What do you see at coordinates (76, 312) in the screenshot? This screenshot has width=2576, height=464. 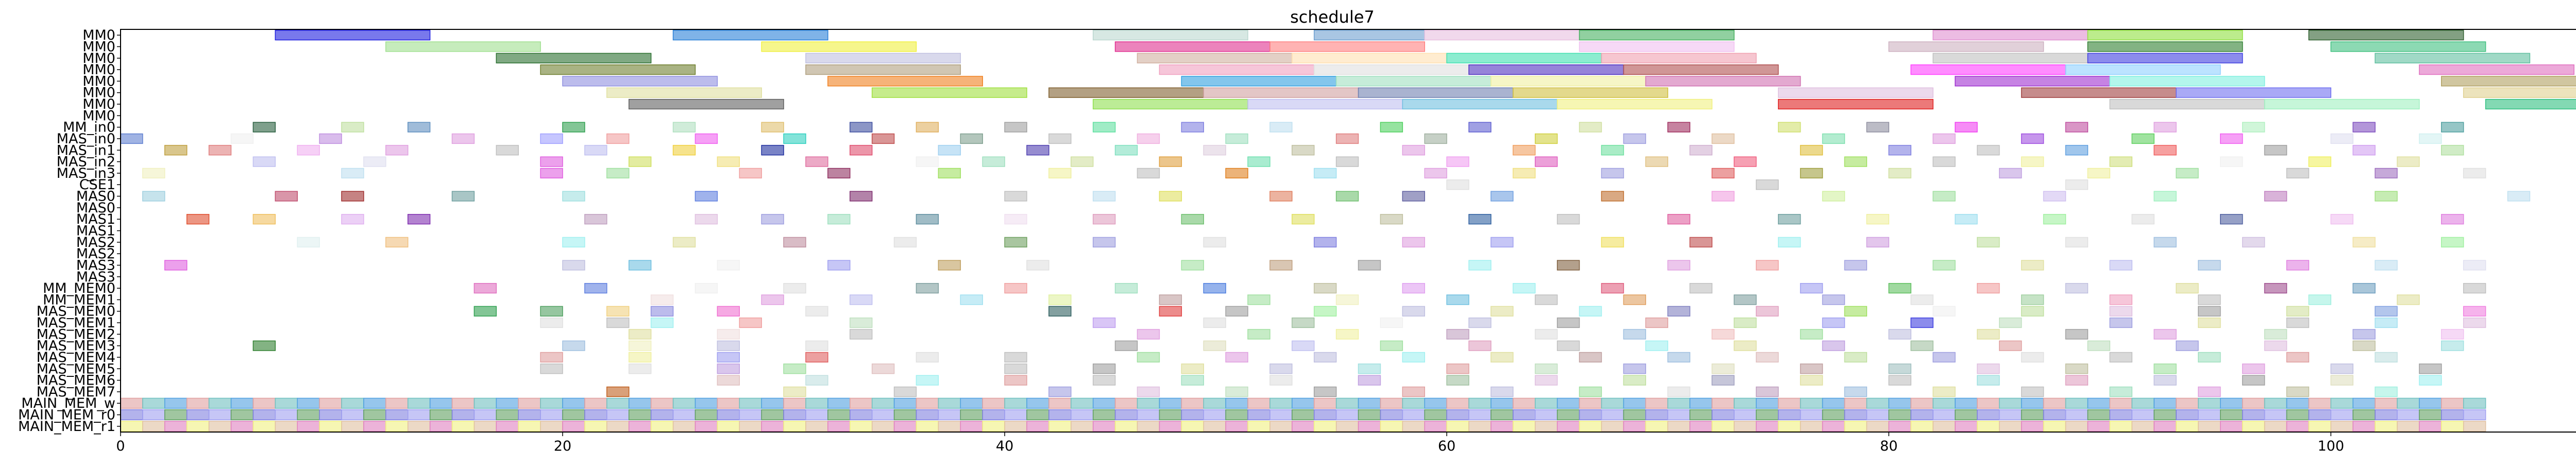 I see `y-tick-label: MAS_MEM0` at bounding box center [76, 312].